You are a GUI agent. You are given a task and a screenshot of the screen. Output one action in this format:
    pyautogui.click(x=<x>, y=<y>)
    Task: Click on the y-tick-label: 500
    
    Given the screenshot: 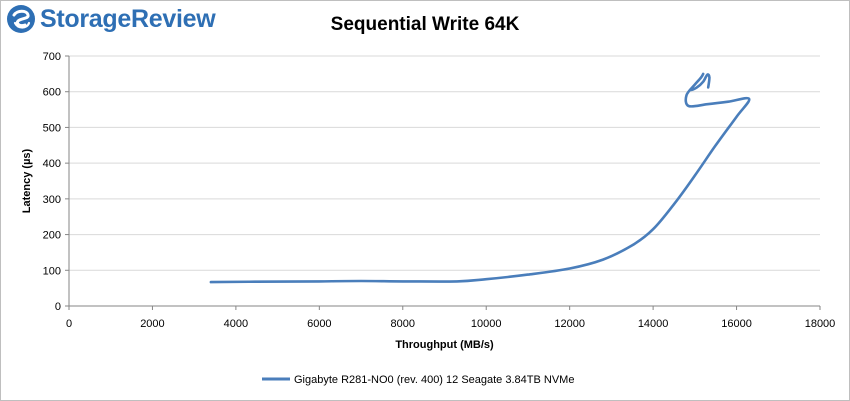 What is the action you would take?
    pyautogui.click(x=52, y=128)
    